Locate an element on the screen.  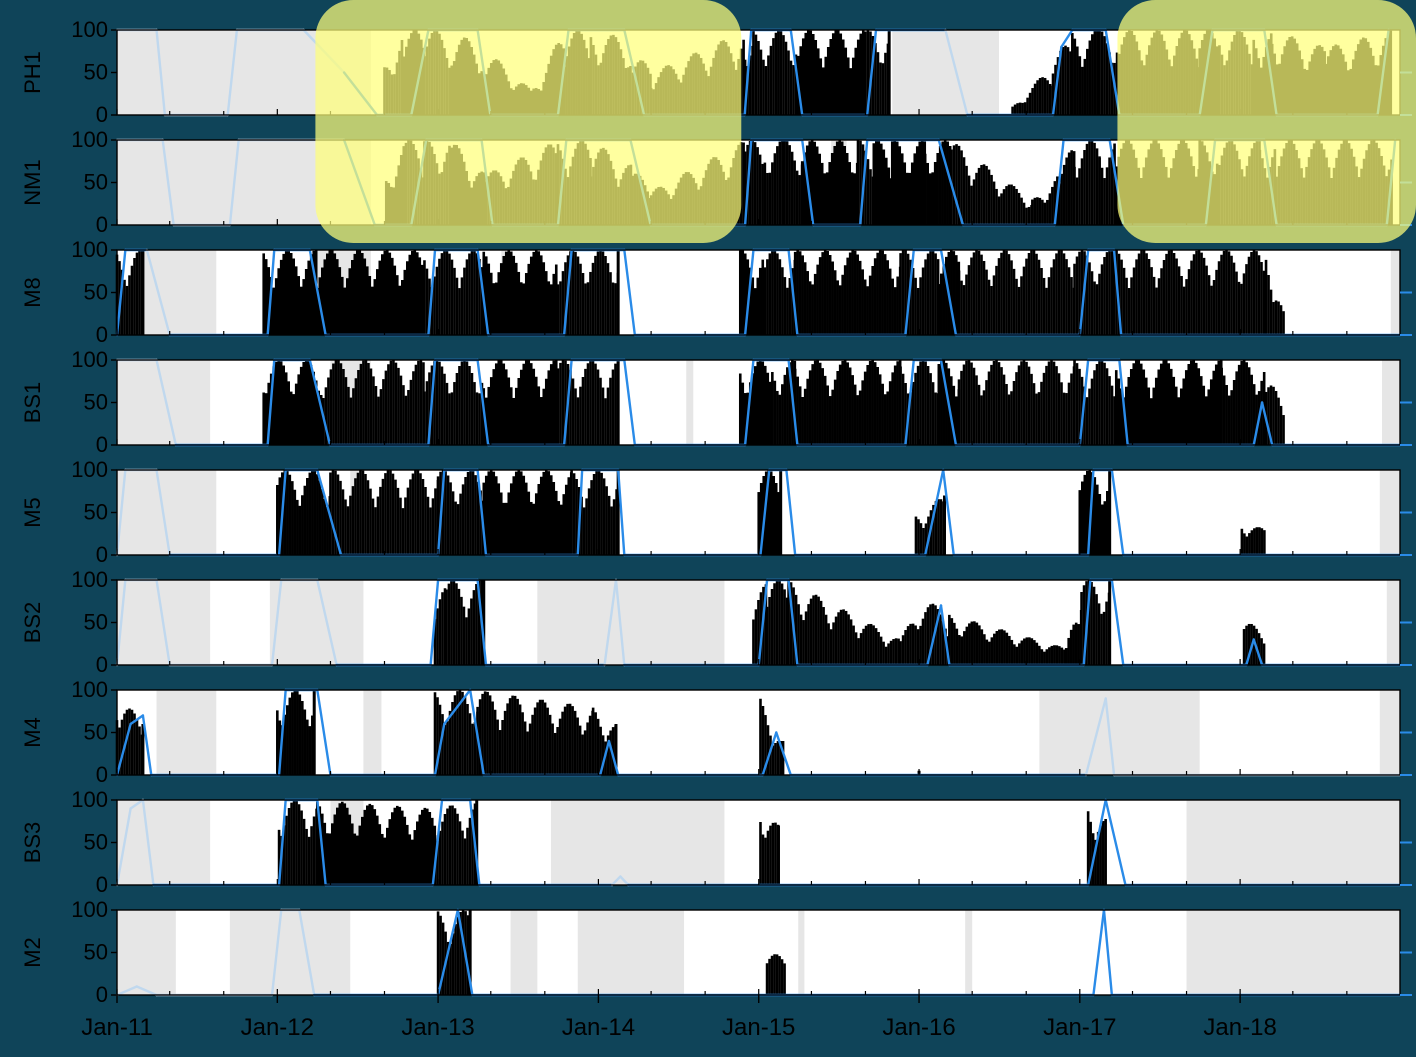
panel-bs2: 0 50 100 BS2 is located at coordinates (716, 622).